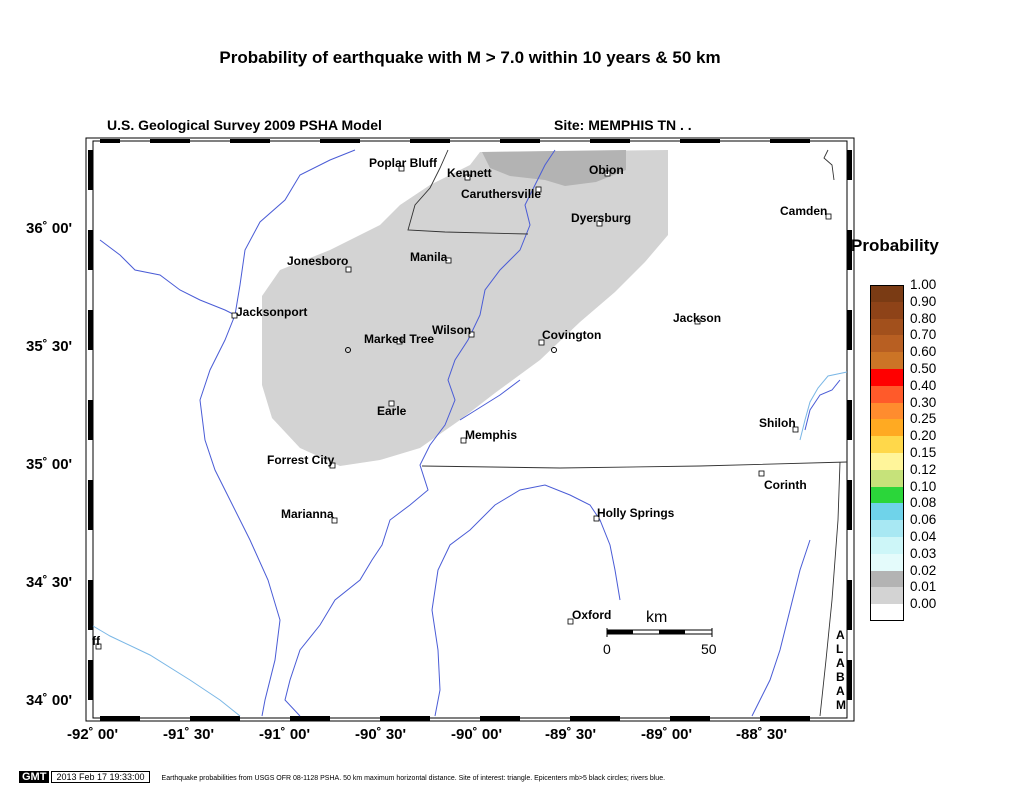  Describe the element at coordinates (49, 464) in the screenshot. I see `latitude-label: 35˚ 00'` at that location.